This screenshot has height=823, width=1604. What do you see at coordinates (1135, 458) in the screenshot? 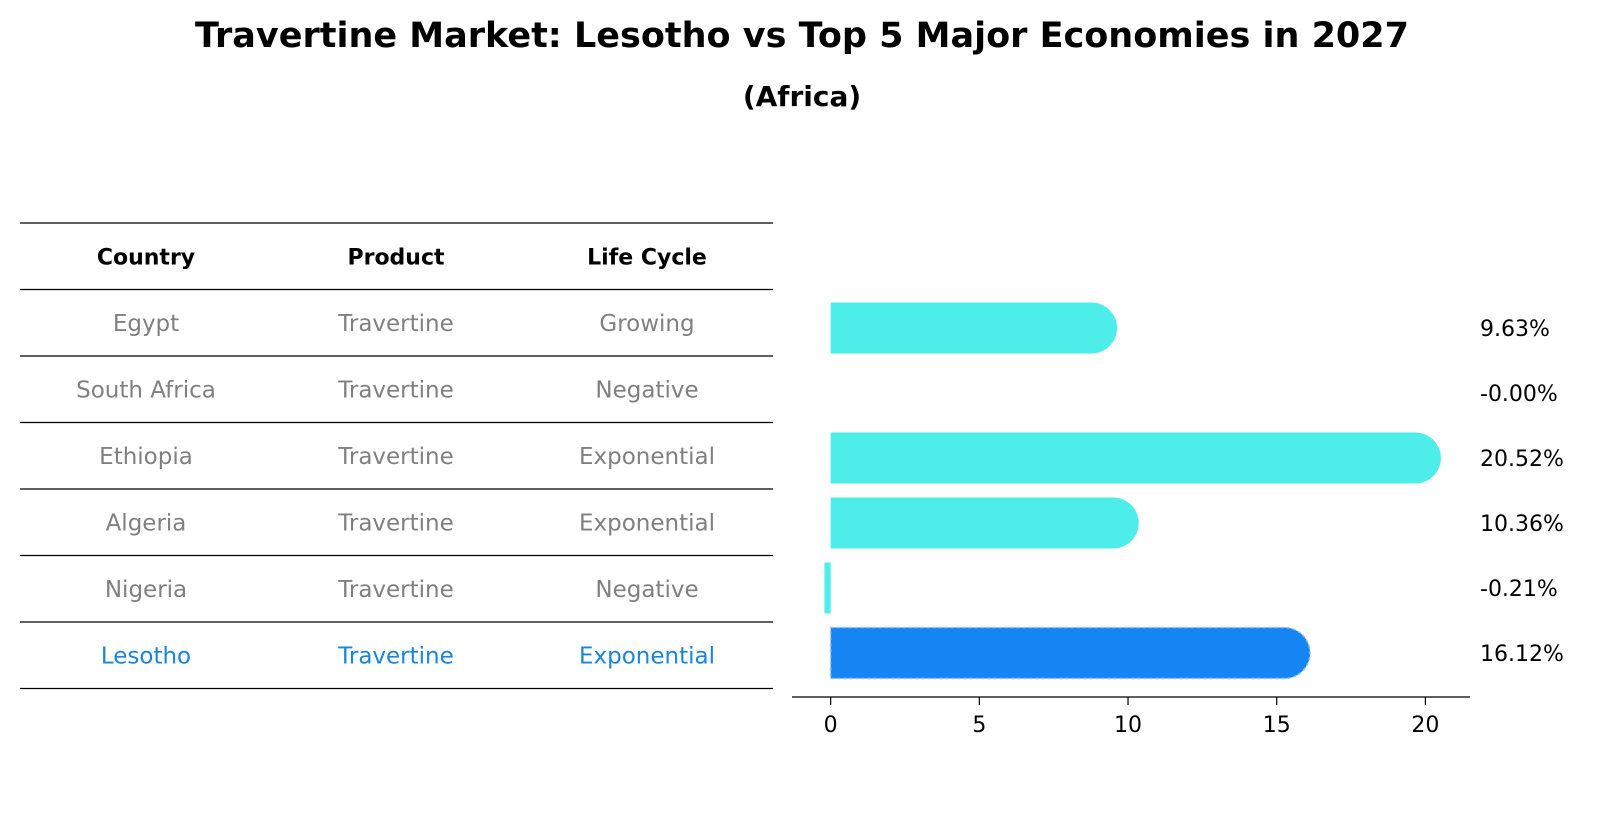
I see `bar-ethiopia` at bounding box center [1135, 458].